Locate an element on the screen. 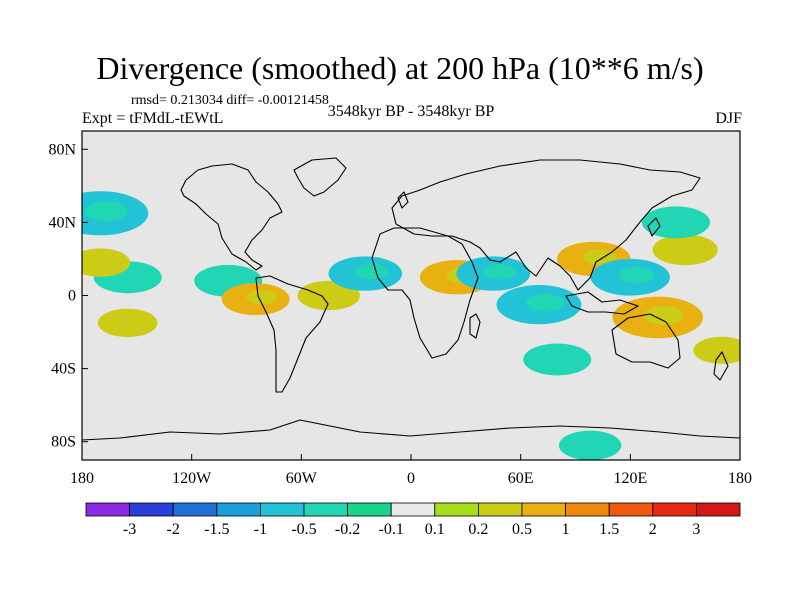 This screenshot has height=600, width=800. lat-tick-label: 80N is located at coordinates (62, 149).